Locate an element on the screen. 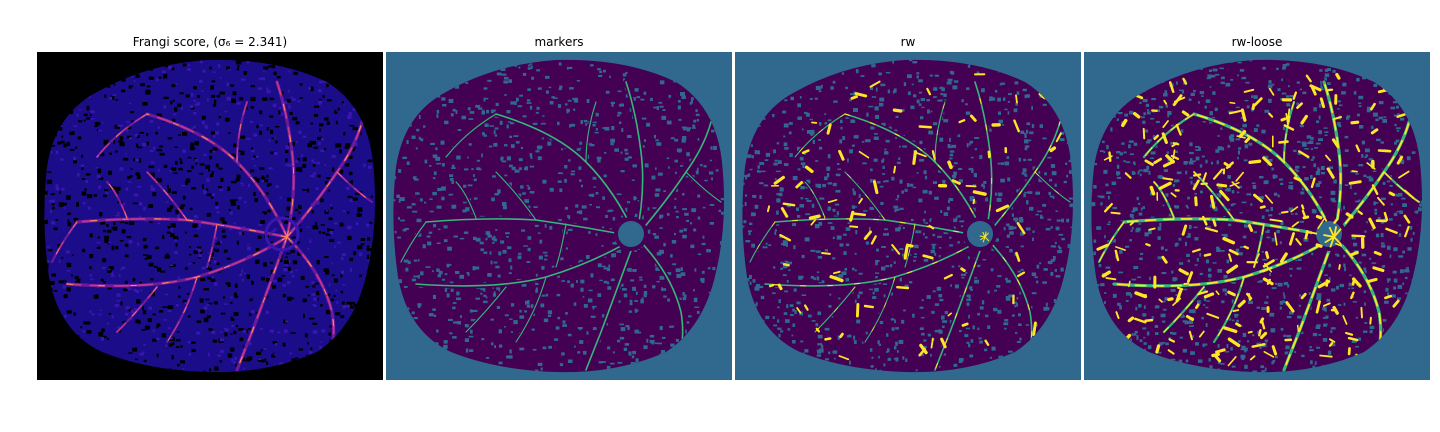  panel-title-rw: rw is located at coordinates (908, 42).